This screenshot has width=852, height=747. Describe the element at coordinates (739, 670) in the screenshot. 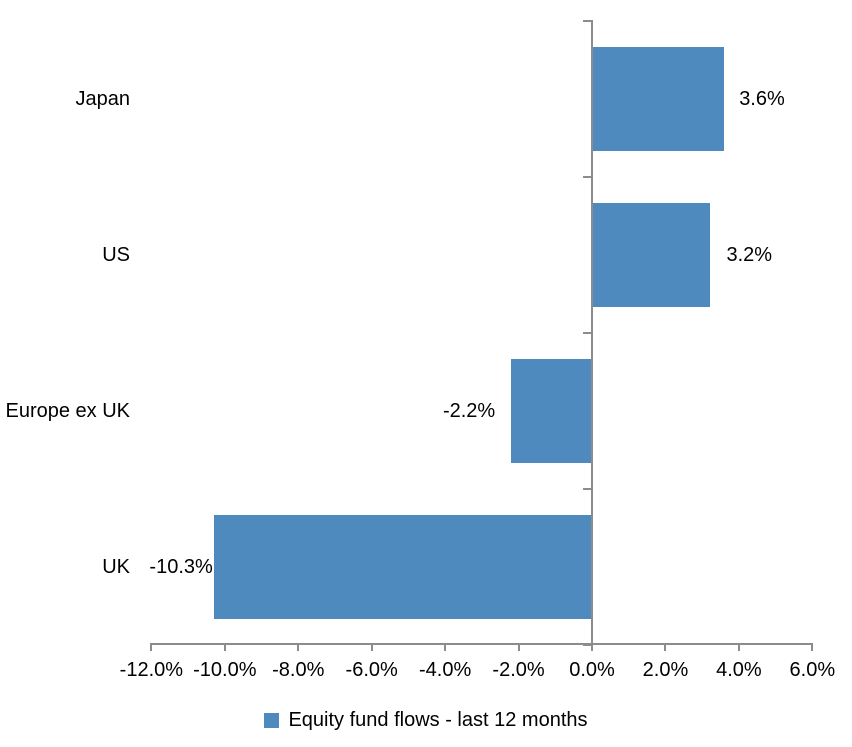

I see `value-axis-tick-label: 4.0%` at that location.